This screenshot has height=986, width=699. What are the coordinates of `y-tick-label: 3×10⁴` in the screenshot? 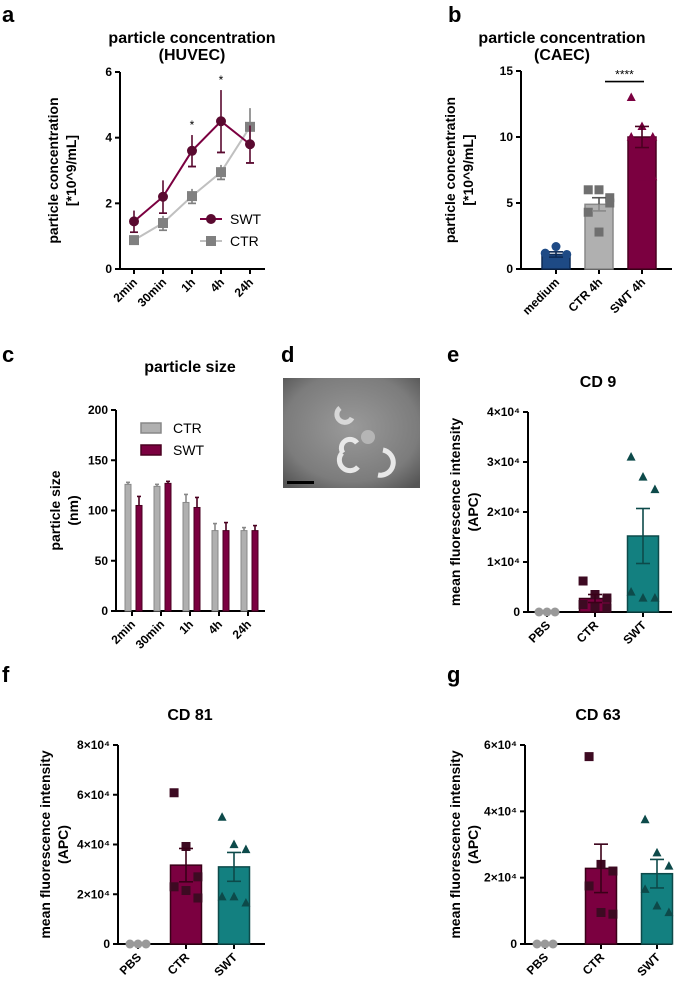 It's located at (503, 462).